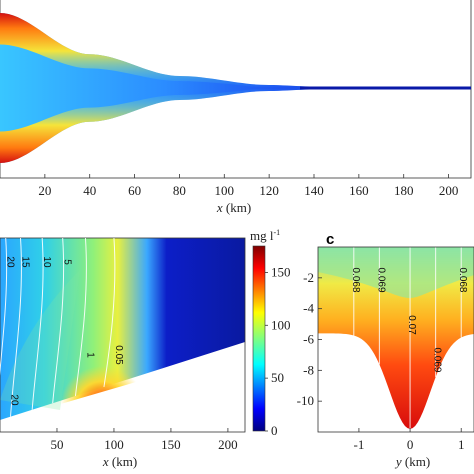 The image size is (474, 474). What do you see at coordinates (118, 355) in the screenshot?
I see `bl-contour-label: 0.05` at bounding box center [118, 355].